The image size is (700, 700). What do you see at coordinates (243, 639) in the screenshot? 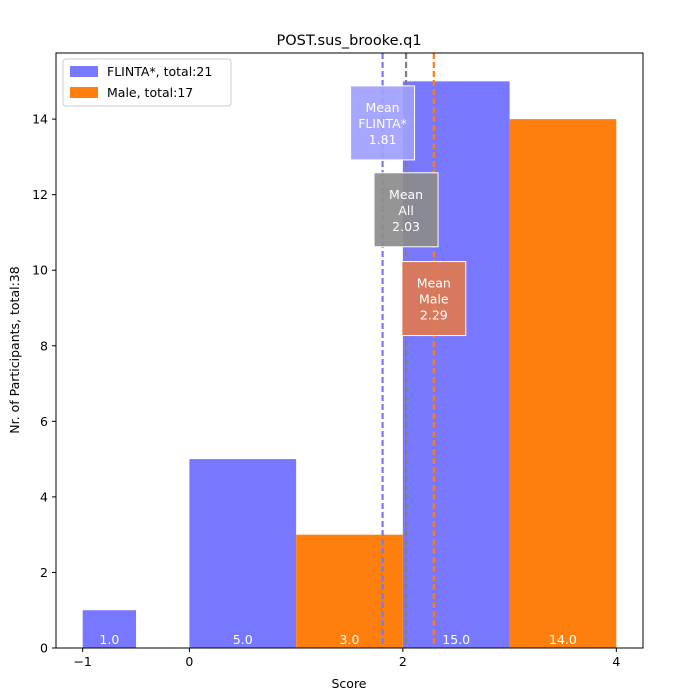
I see `bar-value-label-0-1: 5.0` at bounding box center [243, 639].